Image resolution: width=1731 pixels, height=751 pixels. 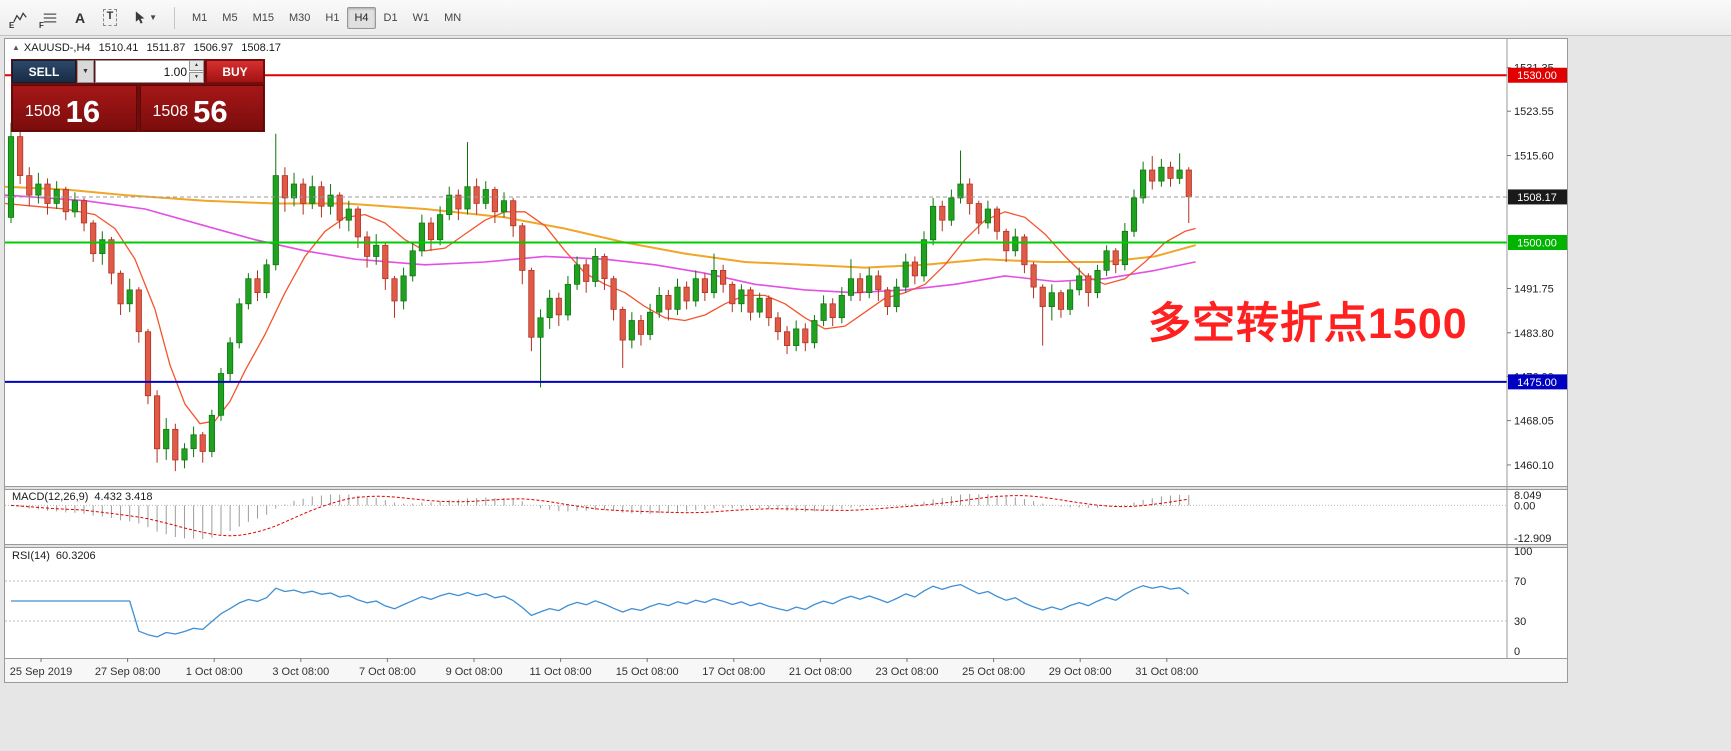 I want to click on cursor-arrow-icon, so click(x=140, y=17).